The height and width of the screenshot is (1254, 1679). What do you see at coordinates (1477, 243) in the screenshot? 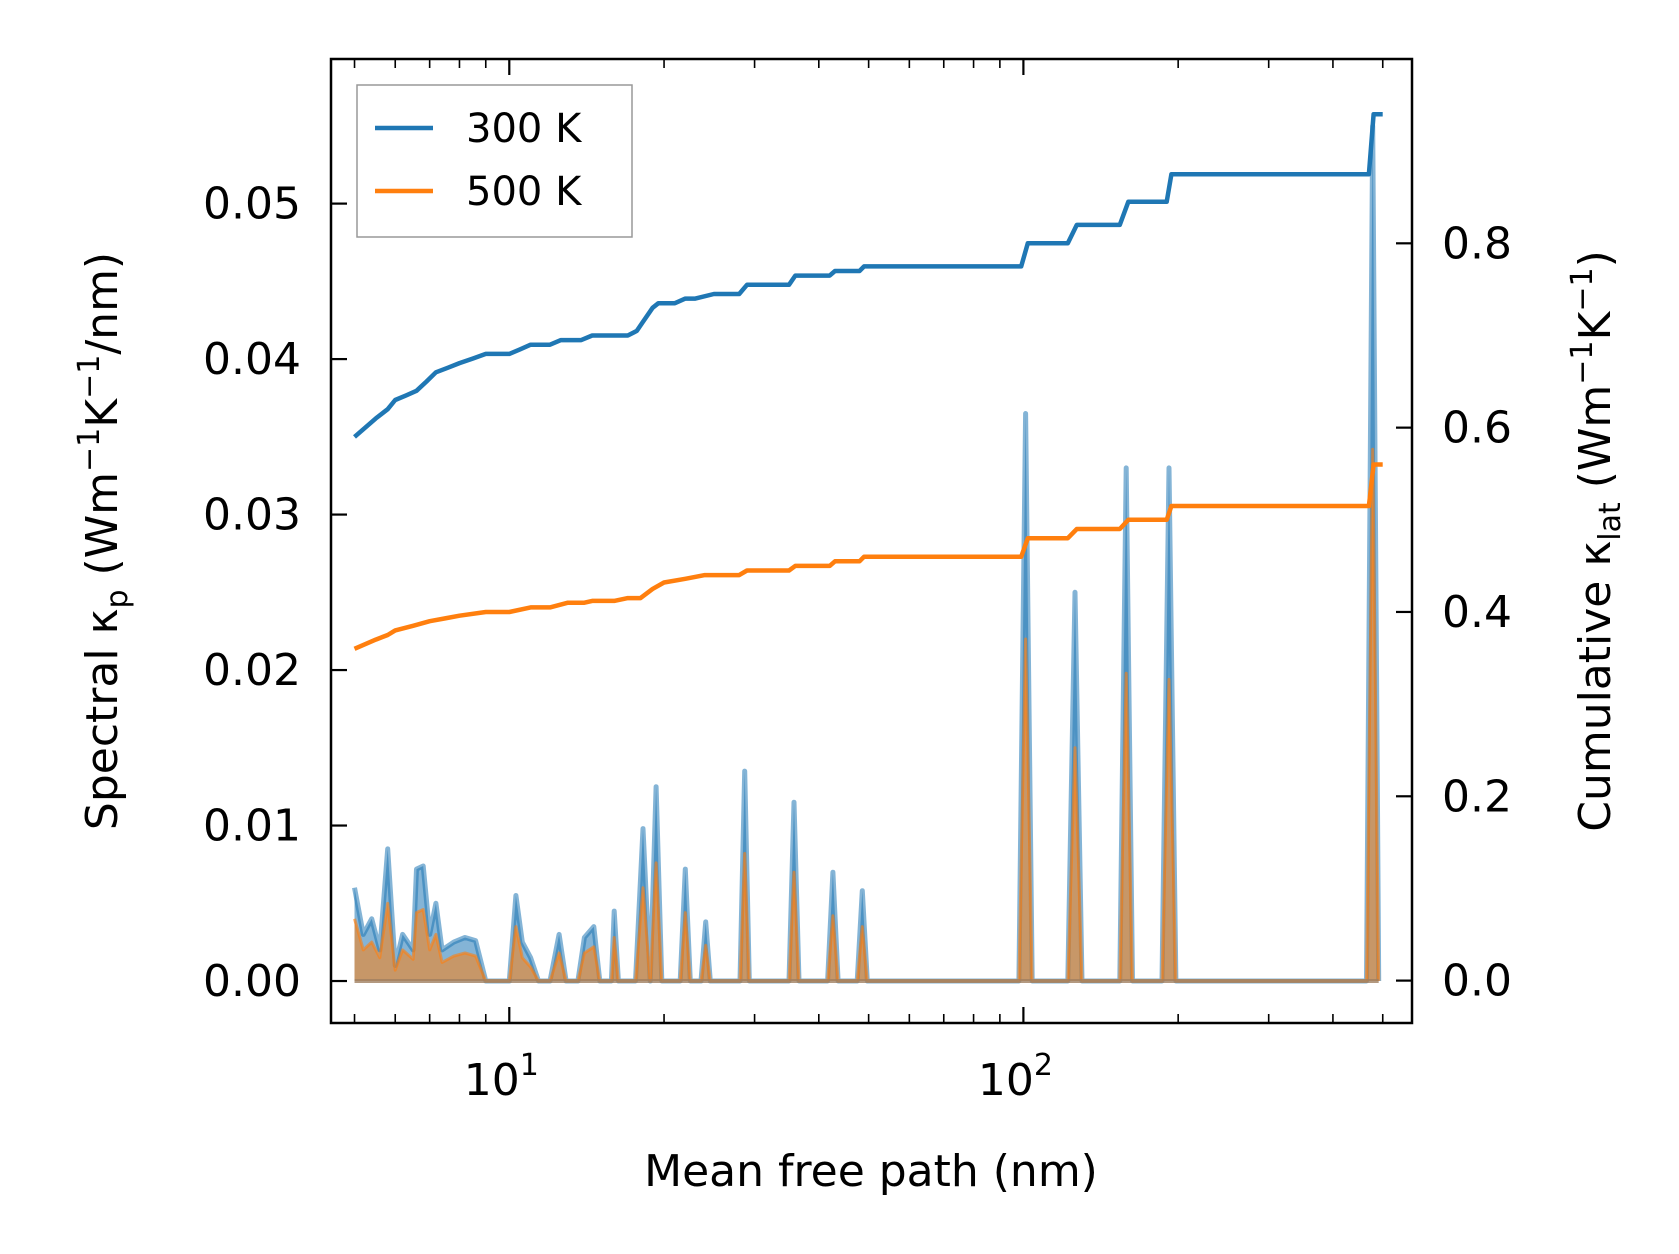
I see `y-right-tick-label: 0.8` at bounding box center [1477, 243].